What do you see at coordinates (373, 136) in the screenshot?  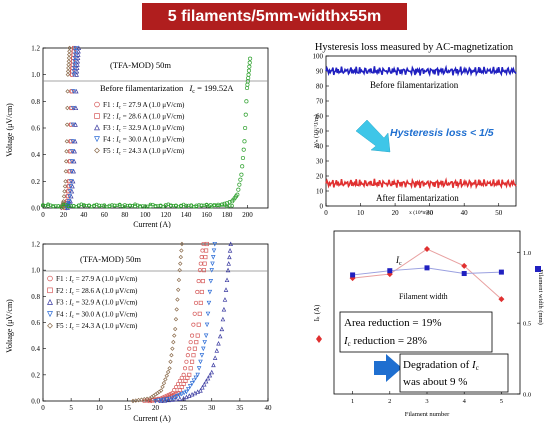 I see `hysteresis-arrow-icon` at bounding box center [373, 136].